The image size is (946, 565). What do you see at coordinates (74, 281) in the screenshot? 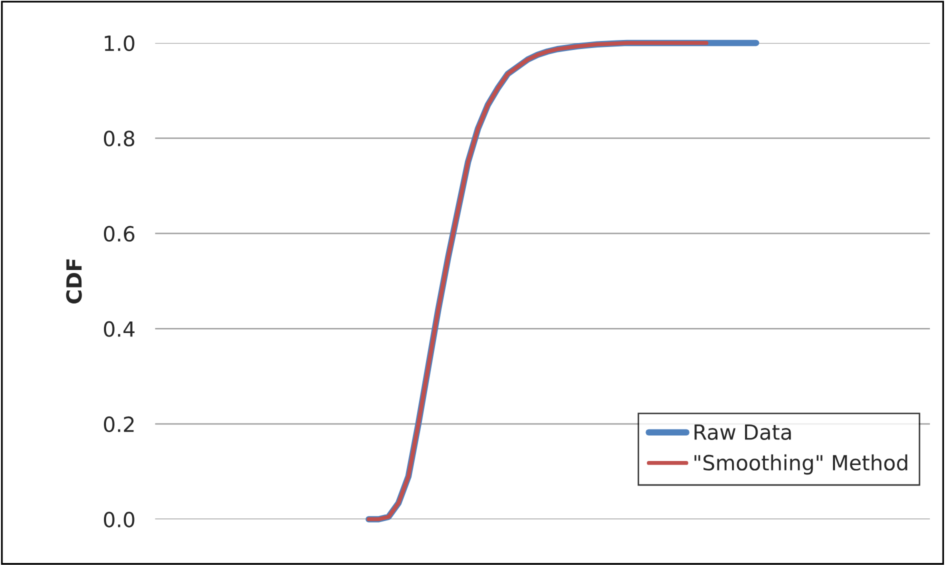
I see `y-axis-title: CDF` at bounding box center [74, 281].